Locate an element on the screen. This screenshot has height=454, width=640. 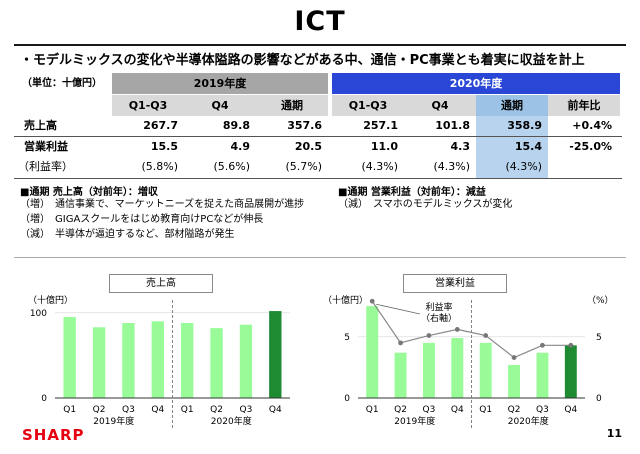
col-yoy: 前年比 is located at coordinates (584, 105).